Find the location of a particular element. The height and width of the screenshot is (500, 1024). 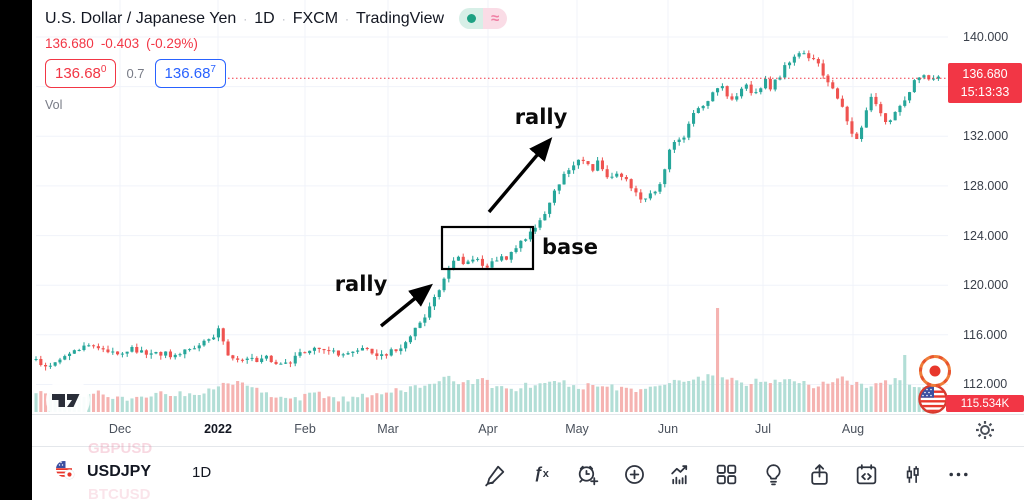

us-flag-coin is located at coordinates (933, 399).